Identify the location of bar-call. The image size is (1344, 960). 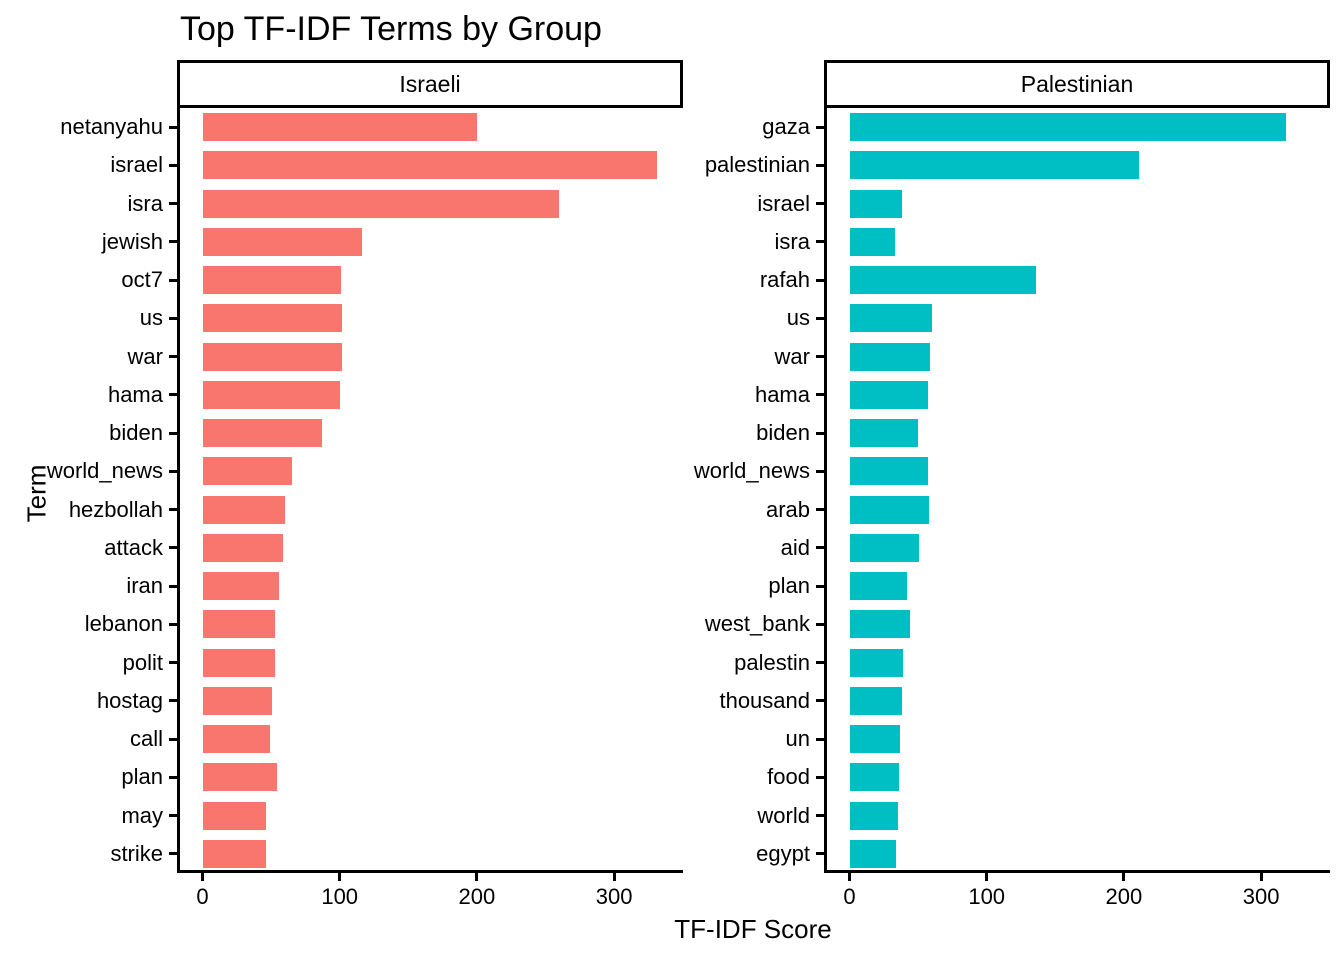
(236, 739).